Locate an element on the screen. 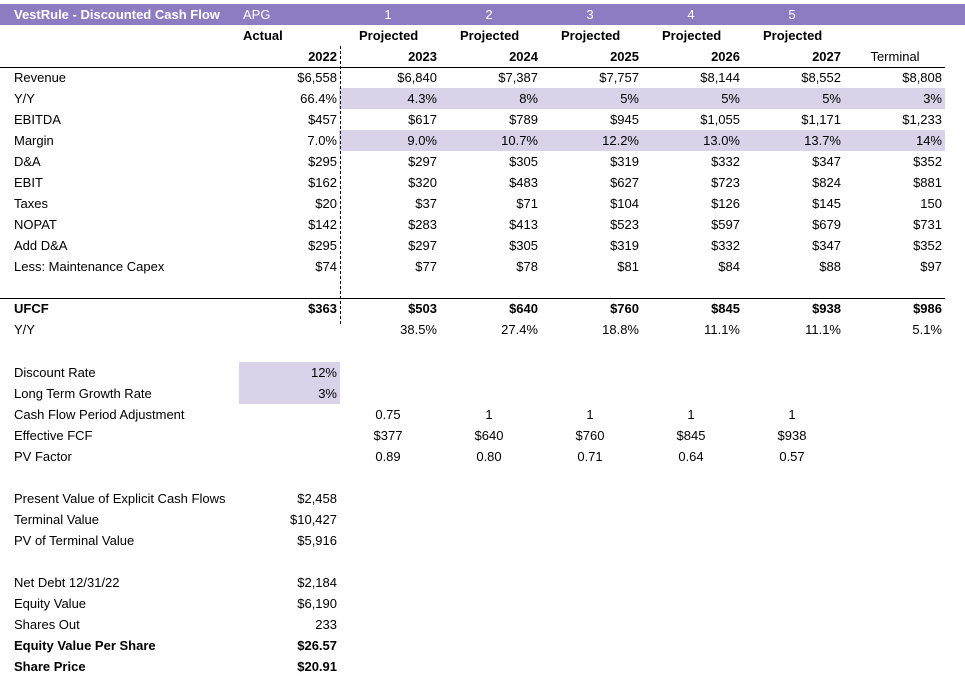 The image size is (965, 681). cell-taxes-actual: $20 is located at coordinates (326, 203).